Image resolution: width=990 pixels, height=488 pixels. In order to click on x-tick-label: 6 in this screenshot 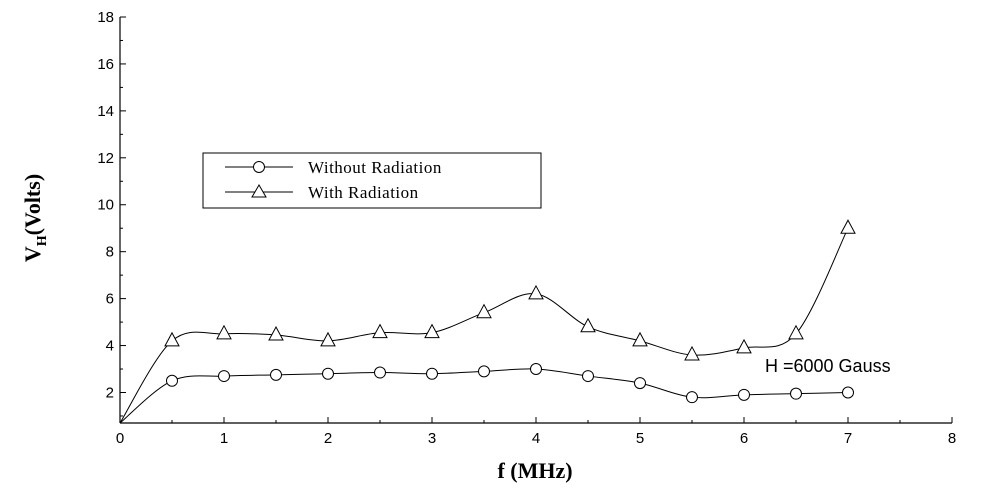, I will do `click(744, 438)`.